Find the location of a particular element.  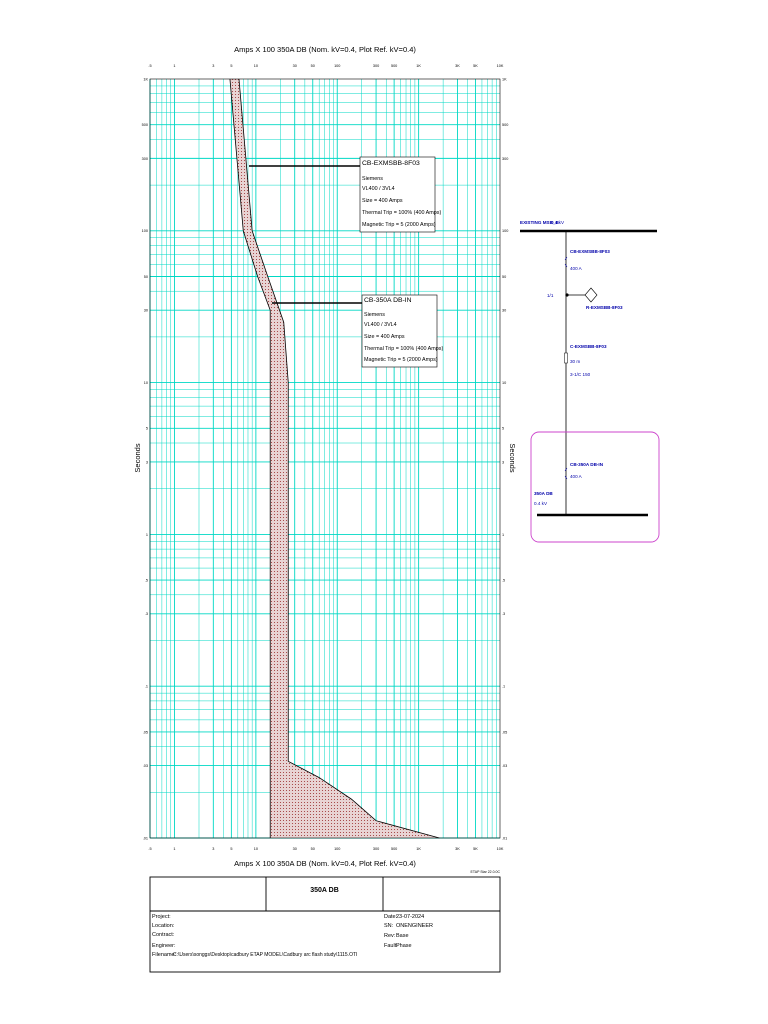

device-label-line: Thermal Trip = 100% (400 Amps) is located at coordinates (401, 213).